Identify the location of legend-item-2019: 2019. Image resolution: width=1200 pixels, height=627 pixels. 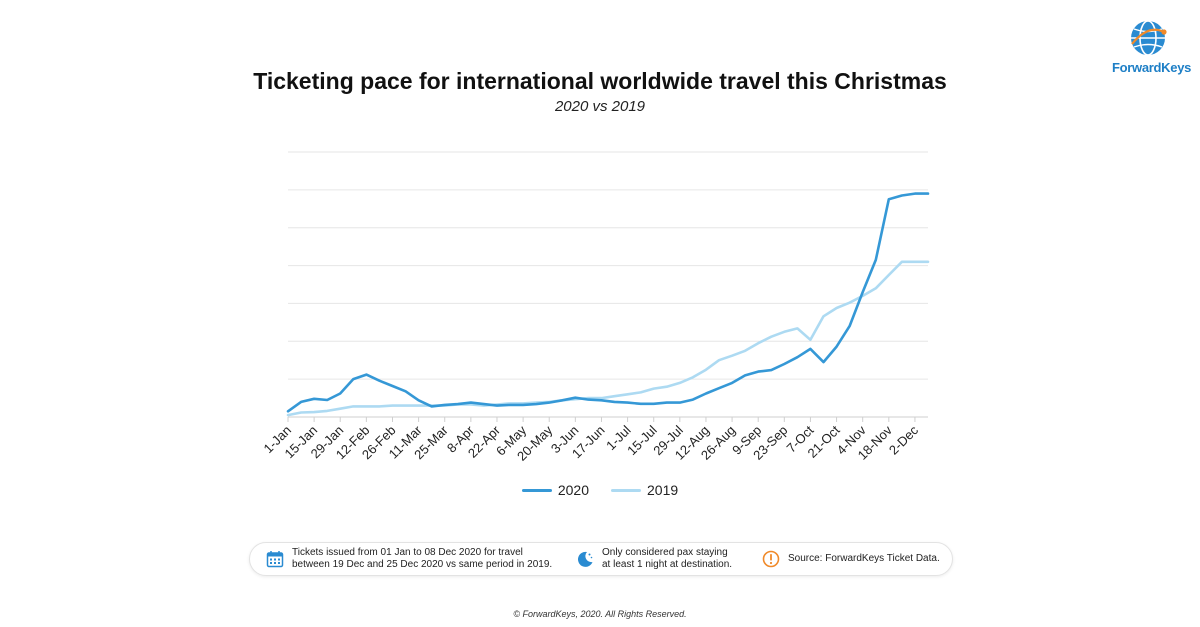
(644, 490).